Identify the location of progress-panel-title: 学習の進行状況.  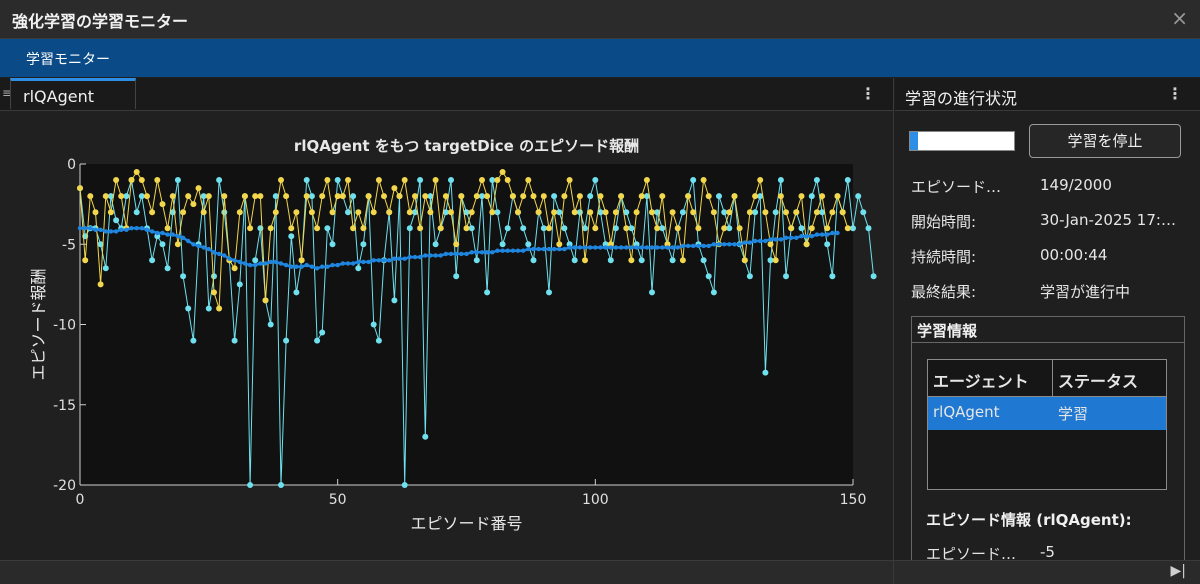
(961, 98).